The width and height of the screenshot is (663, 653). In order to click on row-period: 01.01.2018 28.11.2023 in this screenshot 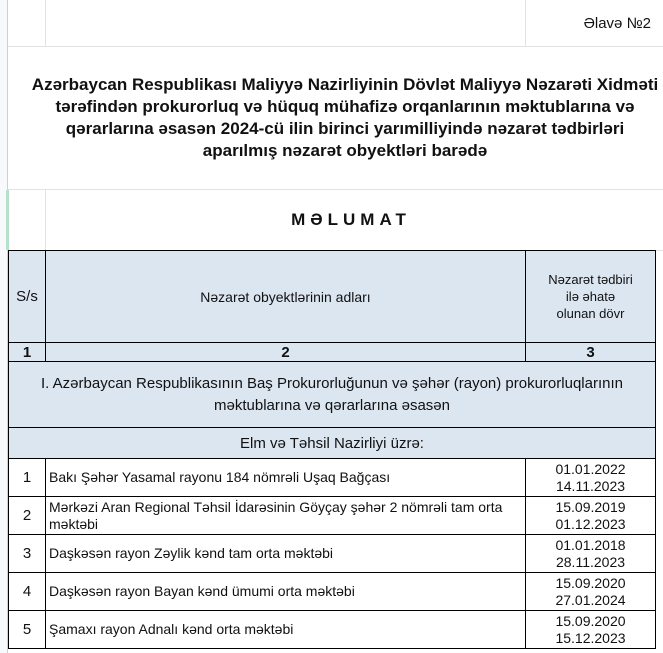, I will do `click(590, 553)`.